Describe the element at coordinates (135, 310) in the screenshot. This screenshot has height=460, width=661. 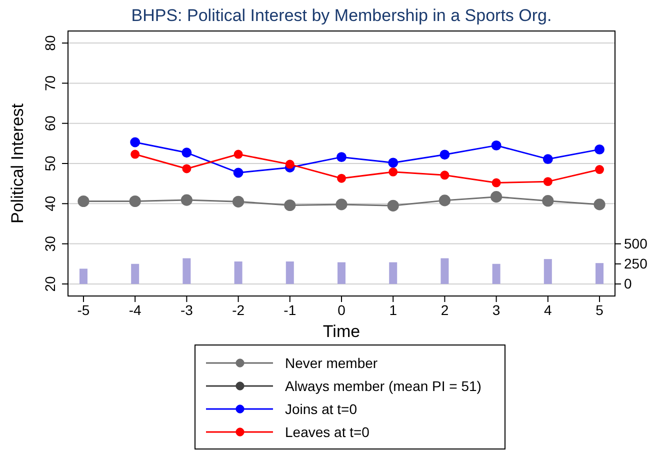
I see `x-tick-label: -4` at that location.